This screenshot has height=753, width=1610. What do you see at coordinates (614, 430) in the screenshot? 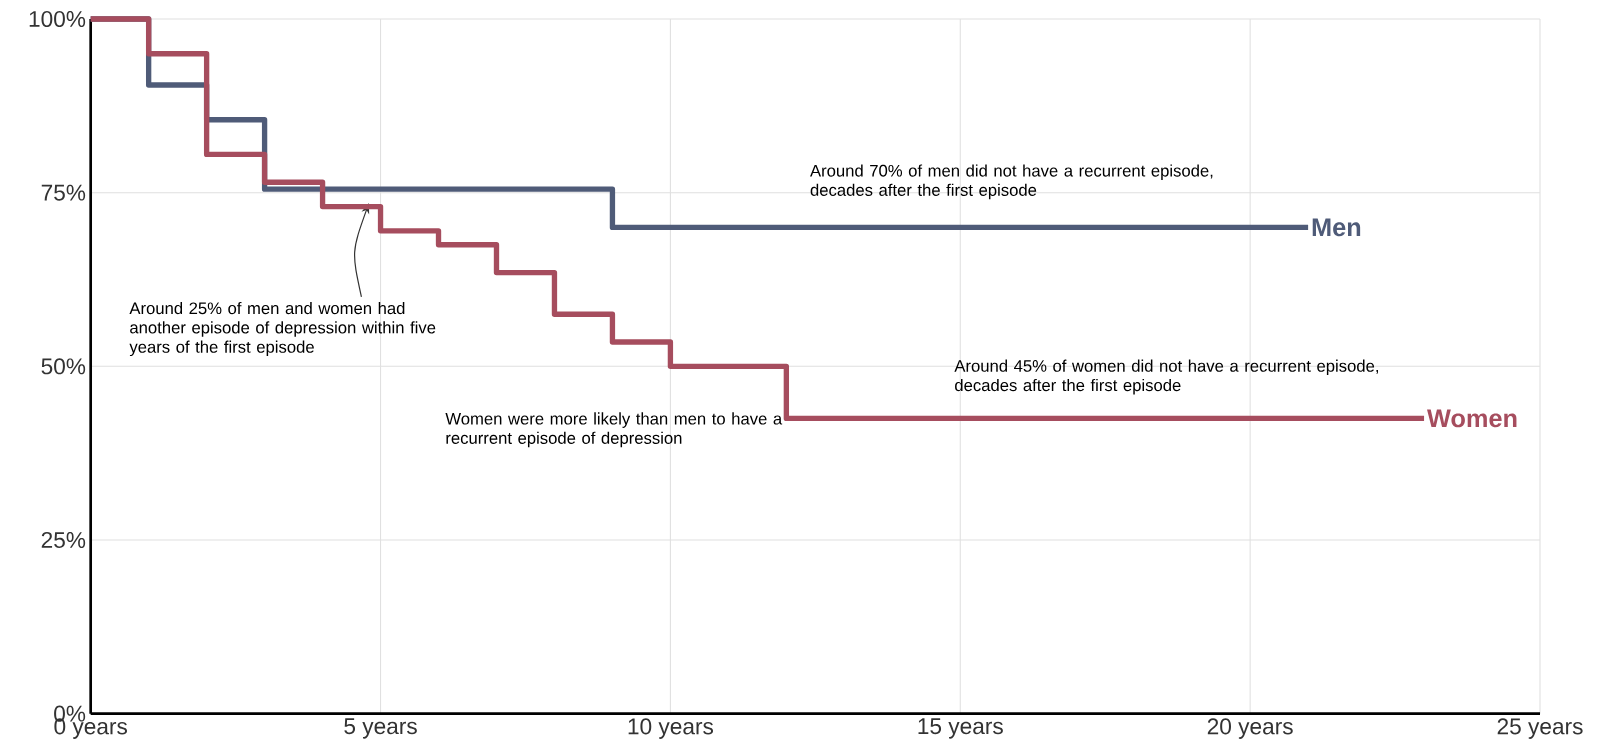
I see `annotation: Women were more likely than men to have a recurrent episode of depression` at bounding box center [614, 430].